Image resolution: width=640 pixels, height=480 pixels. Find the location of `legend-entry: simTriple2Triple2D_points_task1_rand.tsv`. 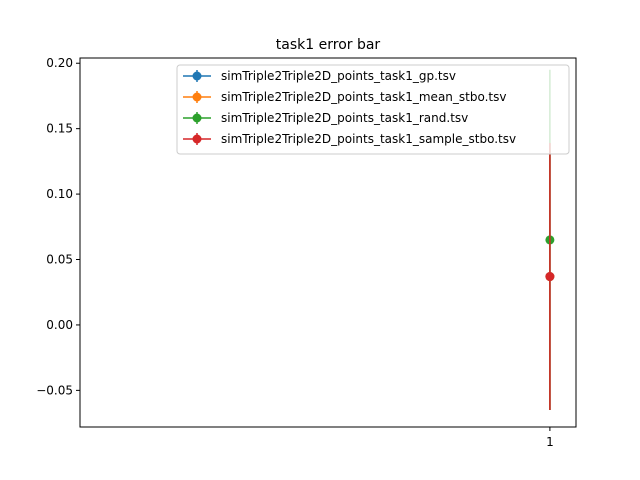

legend-entry: simTriple2Triple2D_points_task1_rand.tsv is located at coordinates (325, 118).